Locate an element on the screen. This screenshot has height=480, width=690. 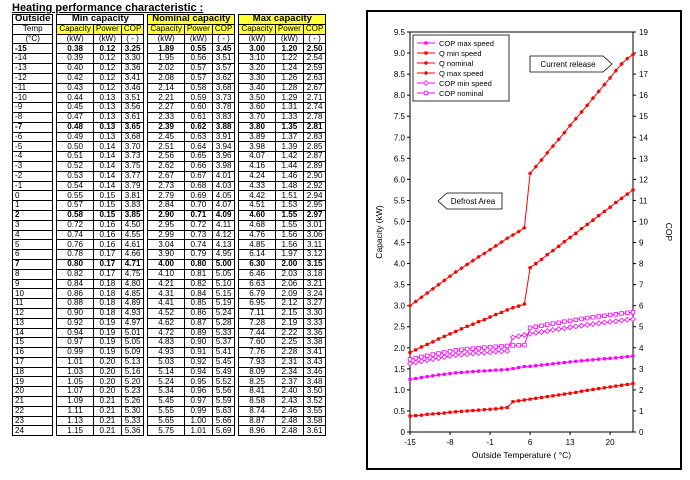
value-cell: 0.20 is located at coordinates (107, 362).